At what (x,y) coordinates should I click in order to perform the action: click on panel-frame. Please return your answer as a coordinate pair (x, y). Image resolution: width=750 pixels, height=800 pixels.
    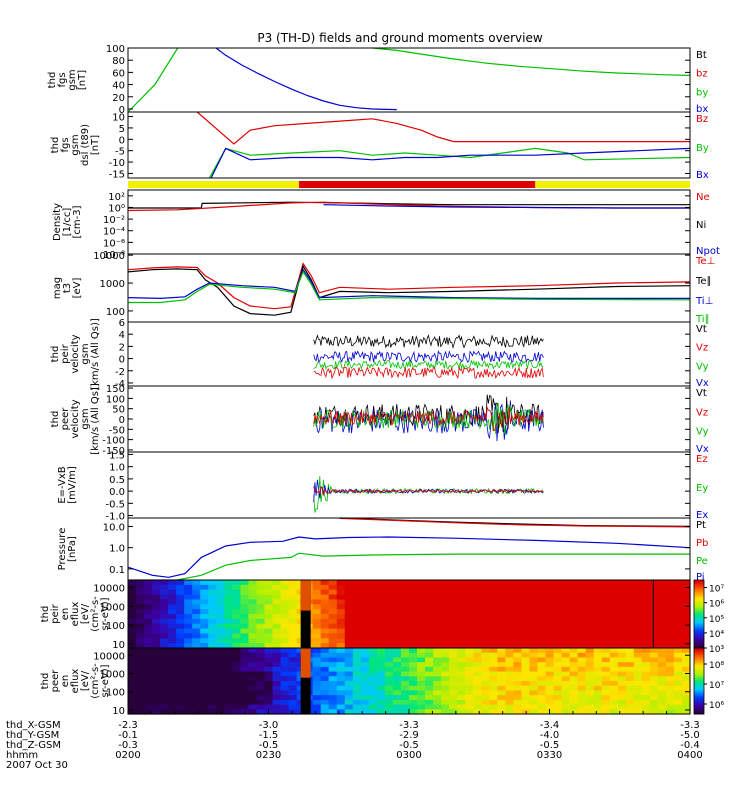
    Looking at the image, I should click on (409, 222).